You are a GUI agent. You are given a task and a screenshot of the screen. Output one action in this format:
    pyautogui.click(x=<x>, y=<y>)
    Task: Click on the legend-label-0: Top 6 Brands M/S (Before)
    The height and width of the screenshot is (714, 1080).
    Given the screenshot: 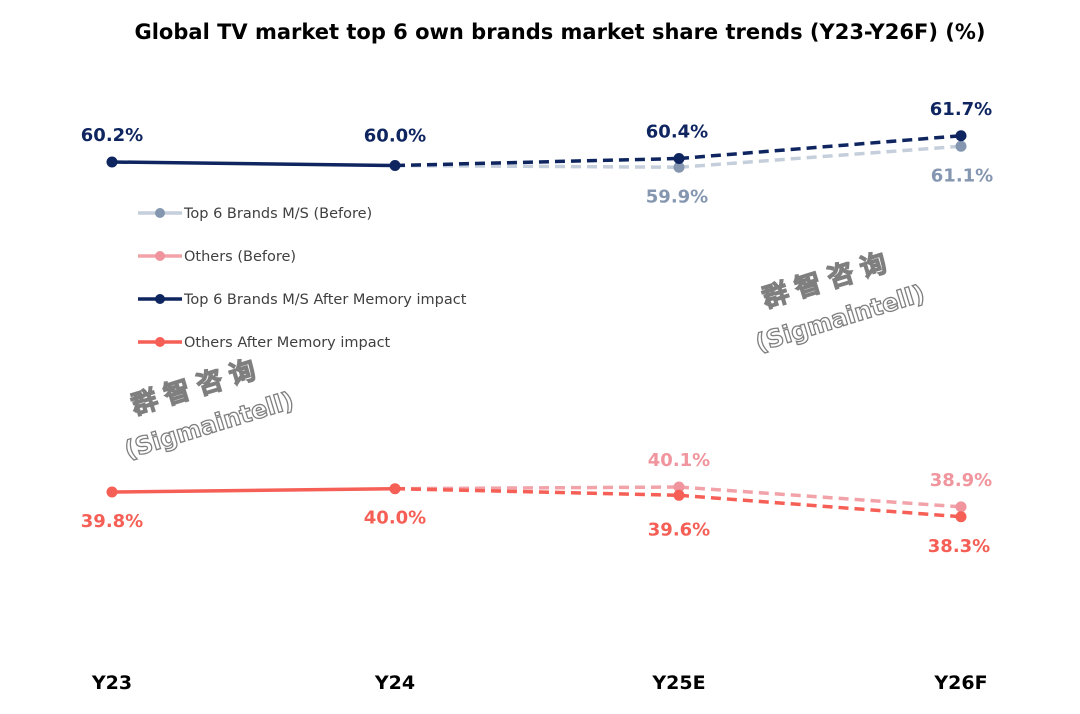 What is the action you would take?
    pyautogui.click(x=277, y=214)
    